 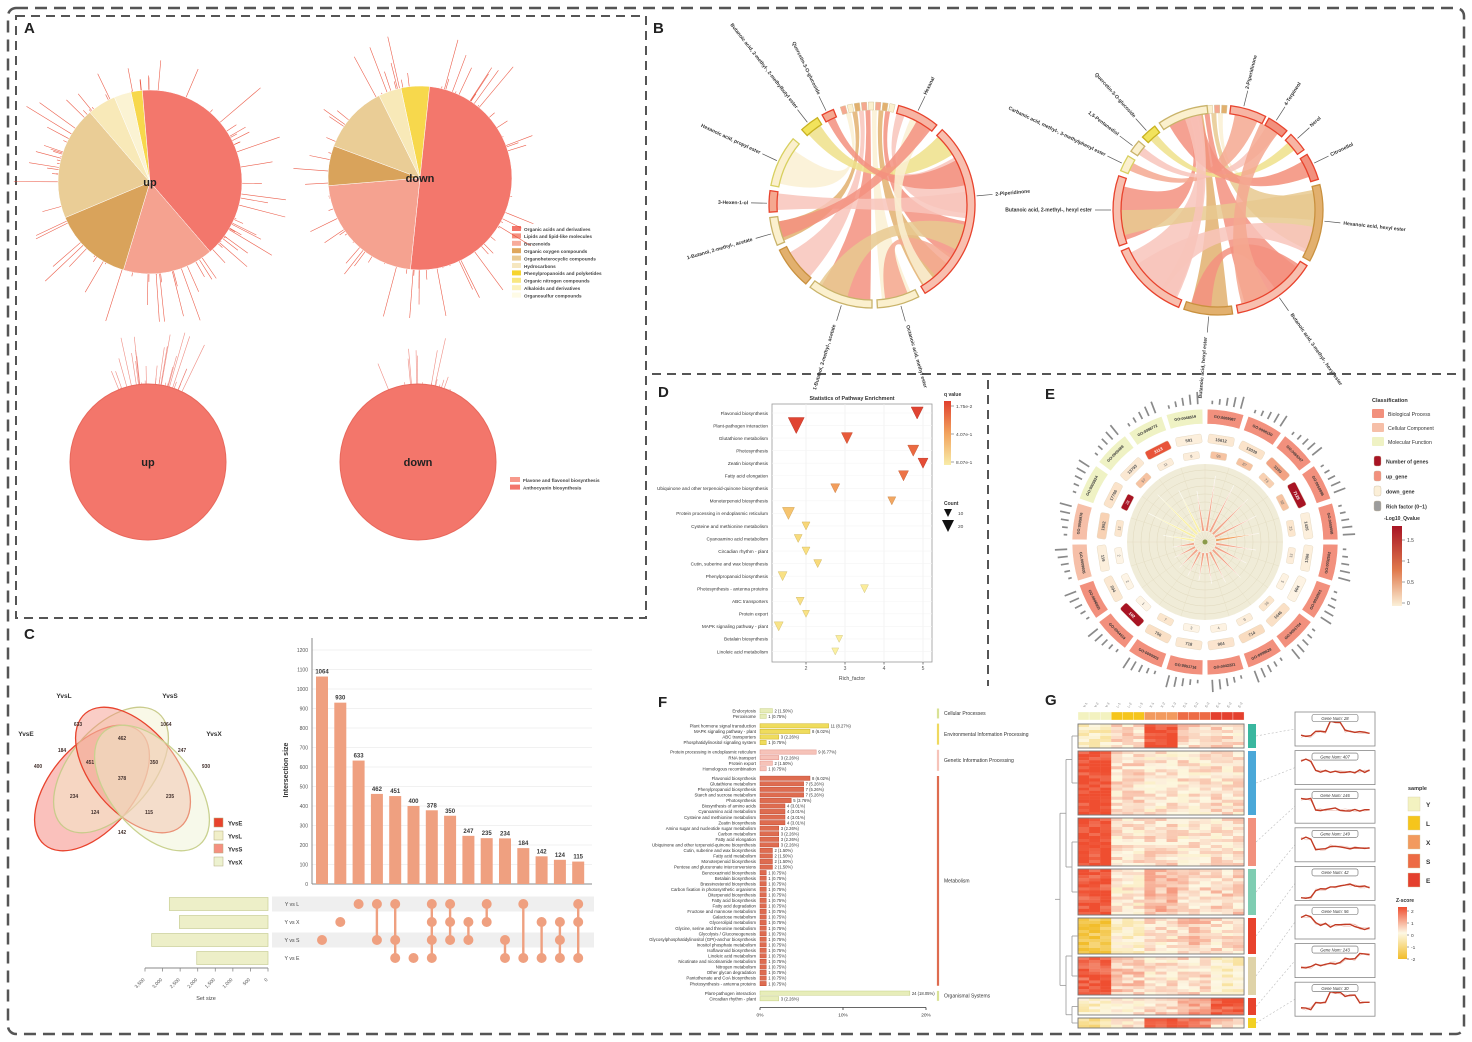 What do you see at coordinates (1104, 123) in the screenshot?
I see `svg-text: 1,5-Pentanediol` at bounding box center [1104, 123].